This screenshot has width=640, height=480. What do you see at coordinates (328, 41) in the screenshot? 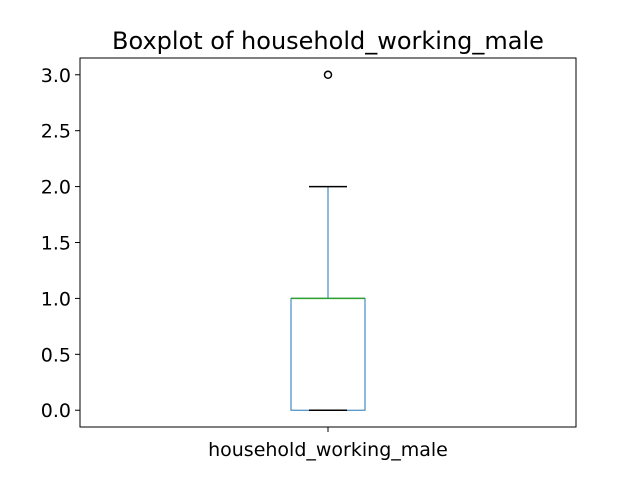
I see `chart-title: Boxplot of household_working_male` at bounding box center [328, 41].